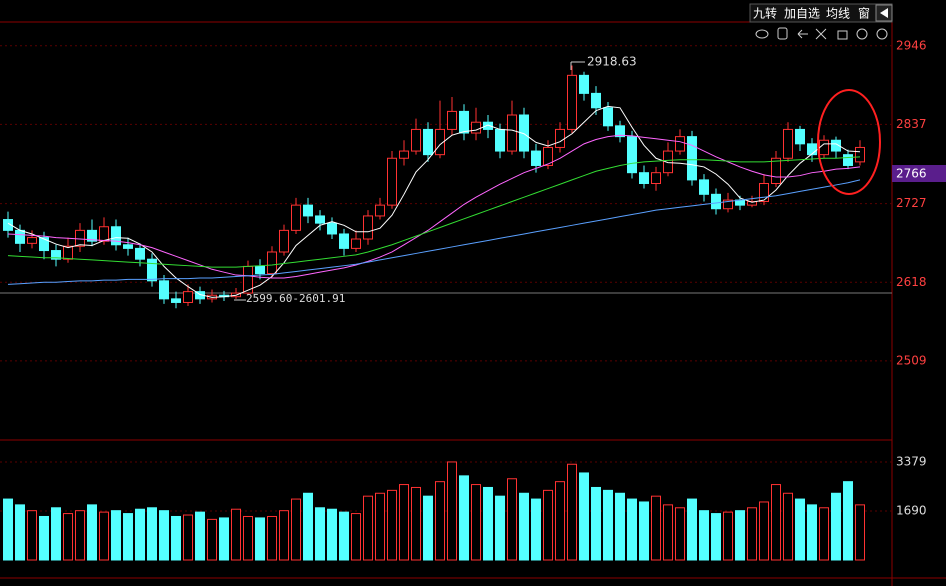 Image resolution: width=946 pixels, height=586 pixels. I want to click on y-tick-label: 2727, so click(911, 203).